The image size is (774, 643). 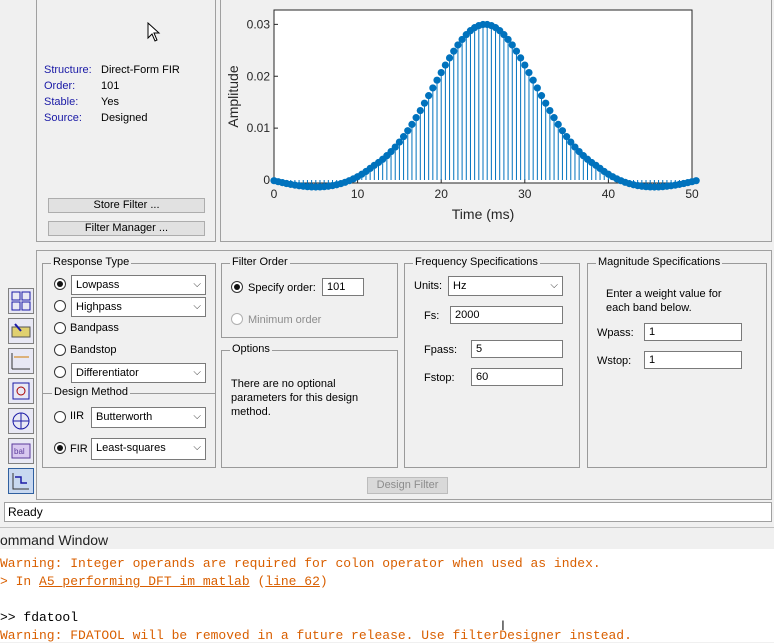 I want to click on response-radio-highpass, so click(x=60, y=306).